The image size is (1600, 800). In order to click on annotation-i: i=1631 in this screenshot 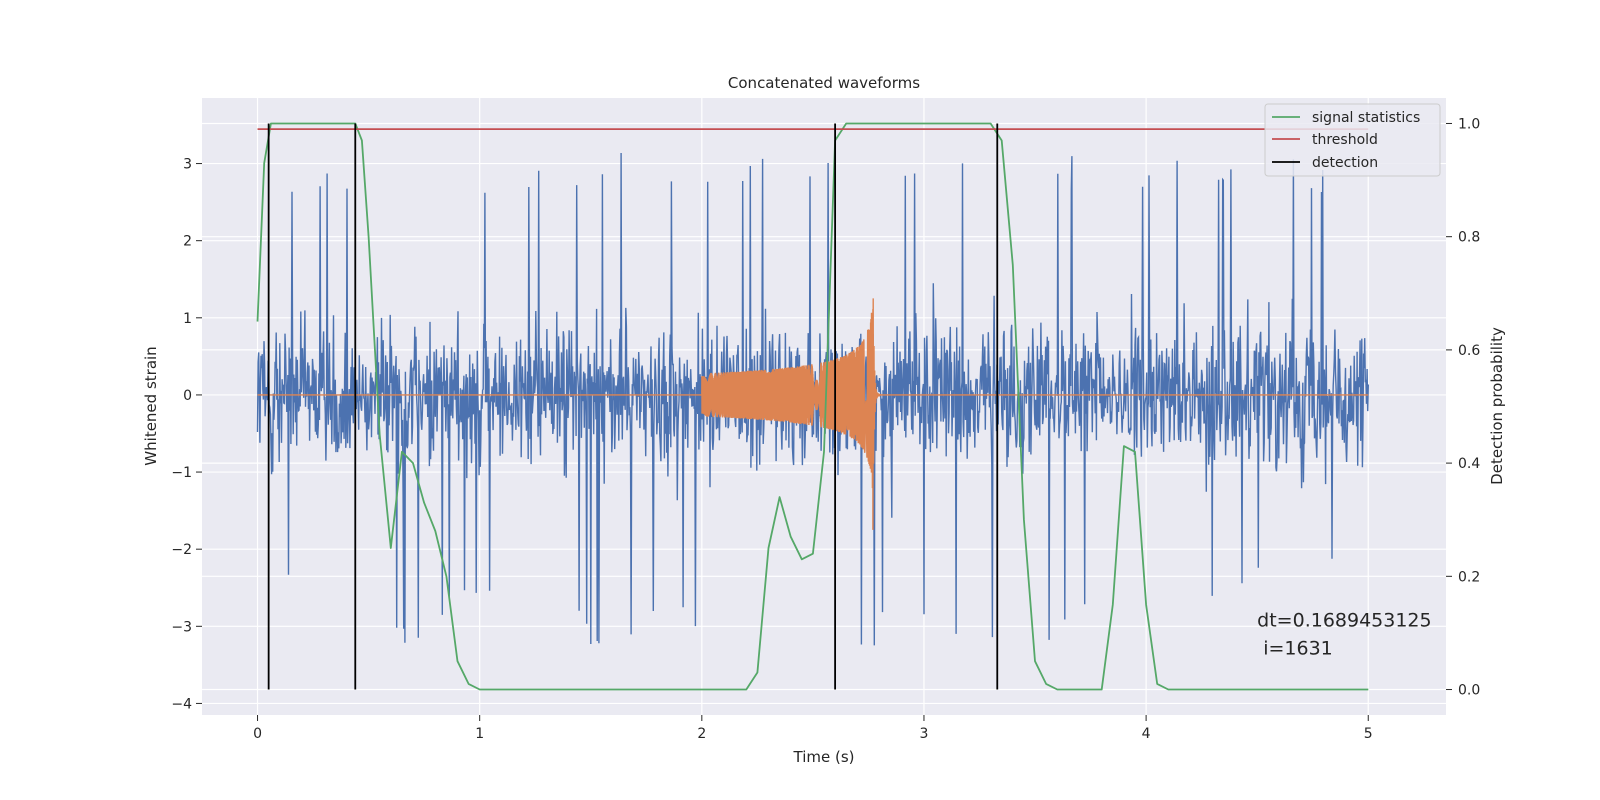, I will do `click(1295, 648)`.